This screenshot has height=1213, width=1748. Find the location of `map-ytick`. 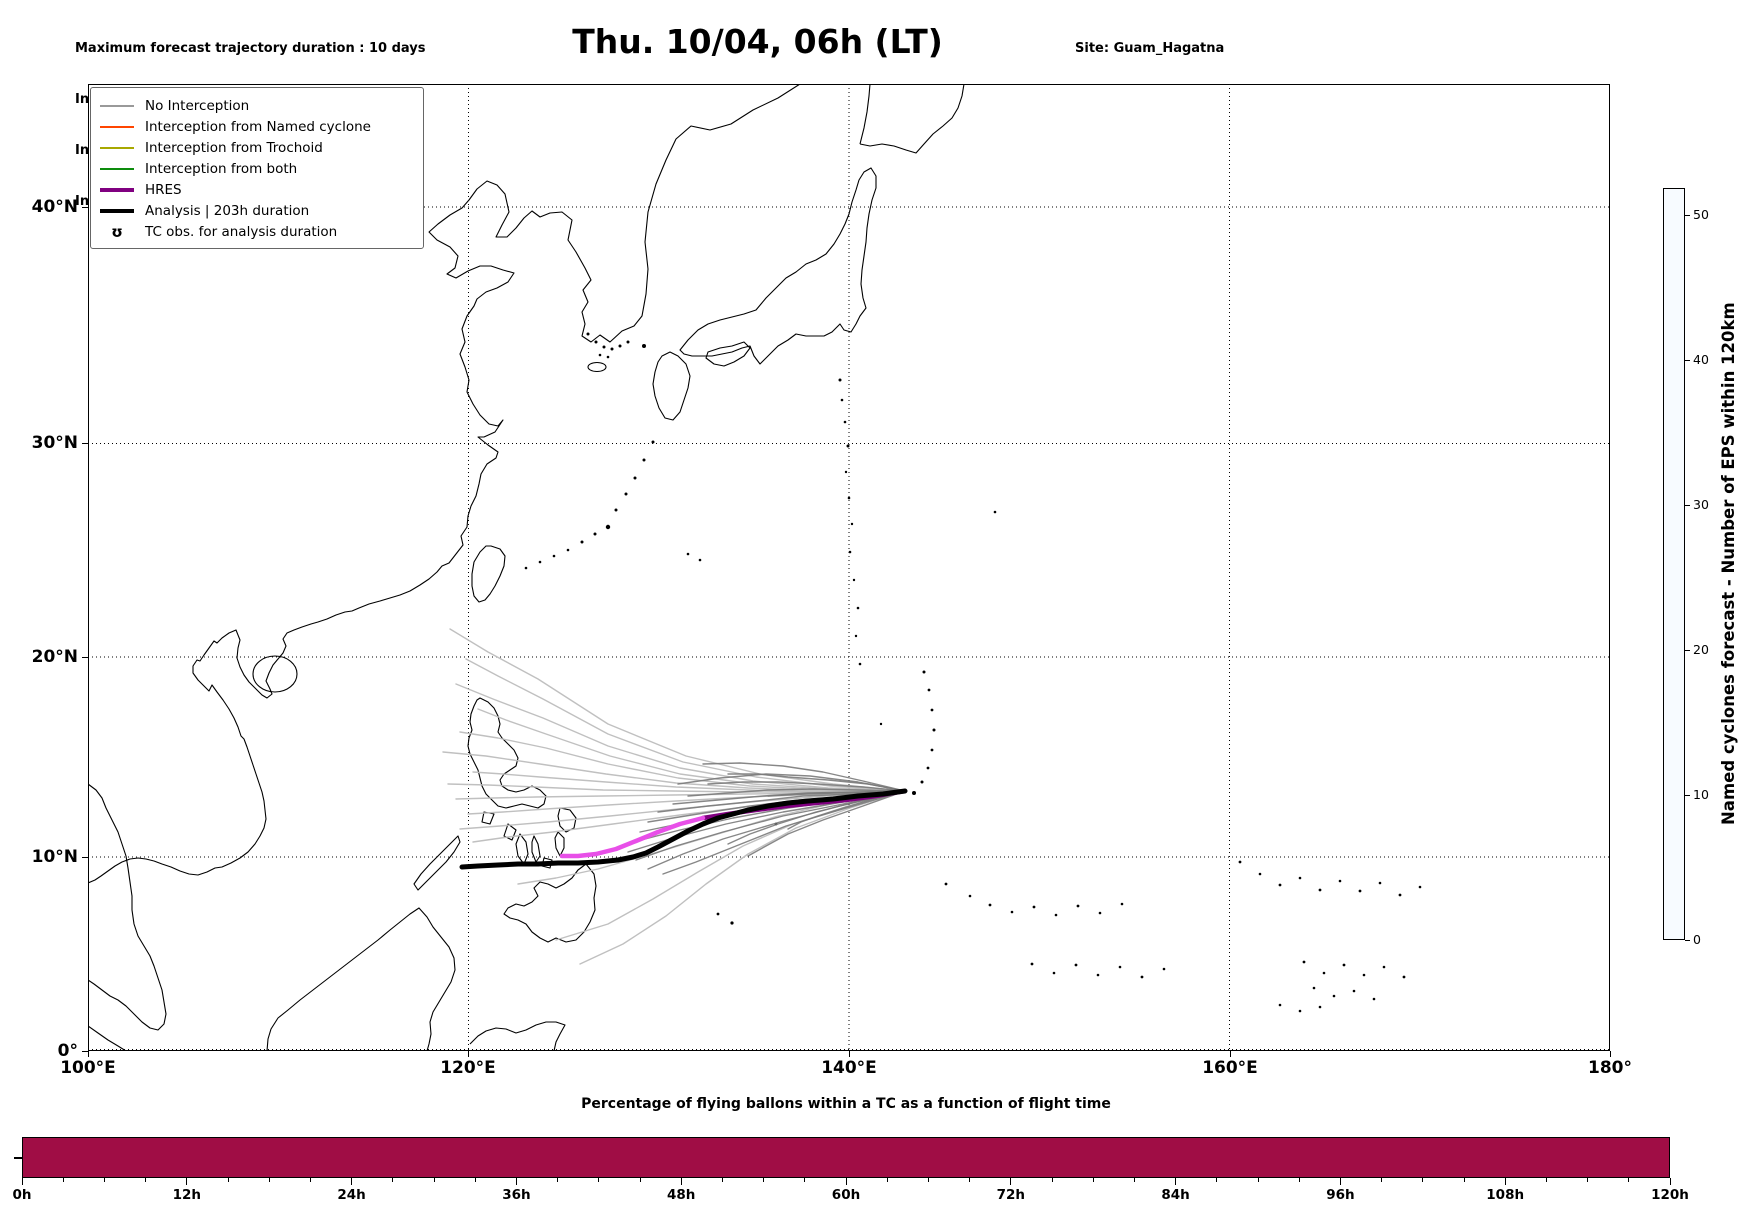

map-ytick is located at coordinates (85, 857).